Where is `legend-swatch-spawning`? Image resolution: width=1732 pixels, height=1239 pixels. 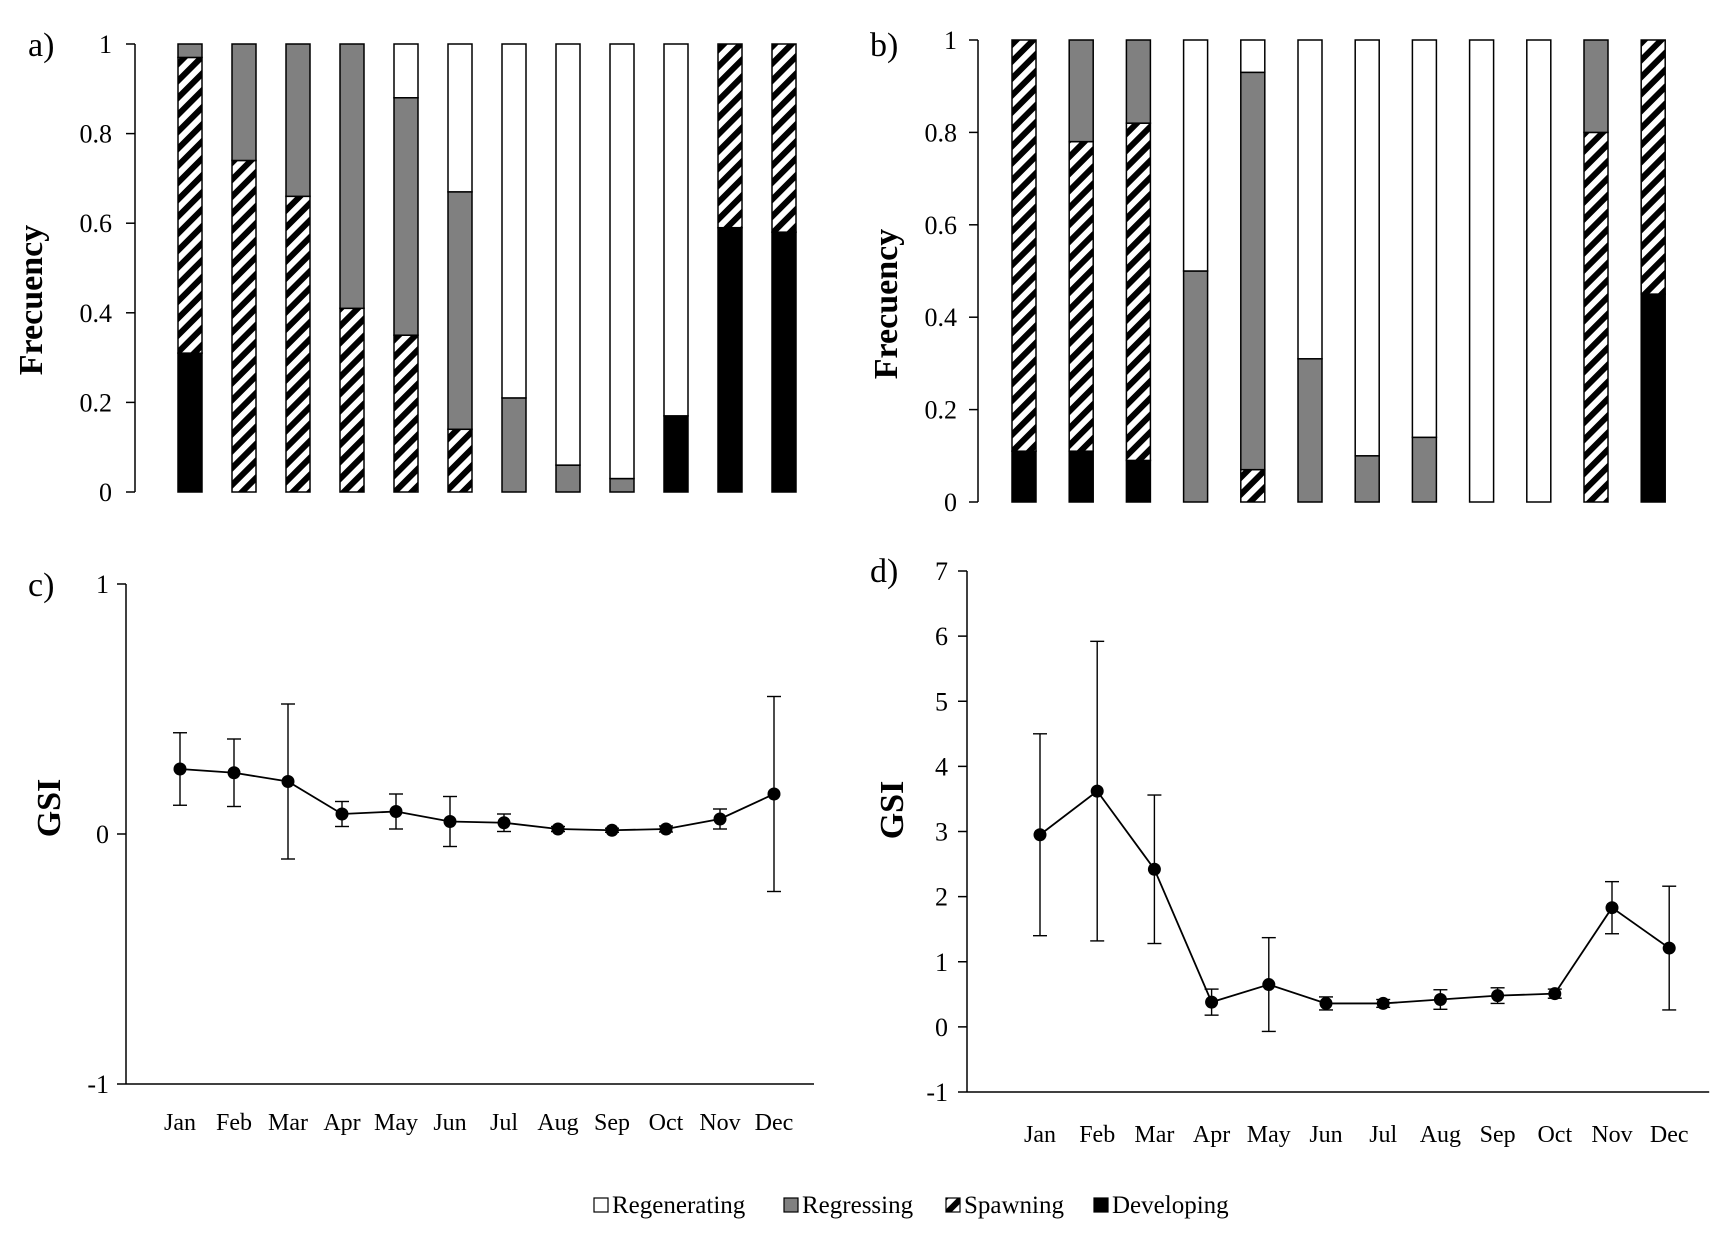 legend-swatch-spawning is located at coordinates (953, 1205).